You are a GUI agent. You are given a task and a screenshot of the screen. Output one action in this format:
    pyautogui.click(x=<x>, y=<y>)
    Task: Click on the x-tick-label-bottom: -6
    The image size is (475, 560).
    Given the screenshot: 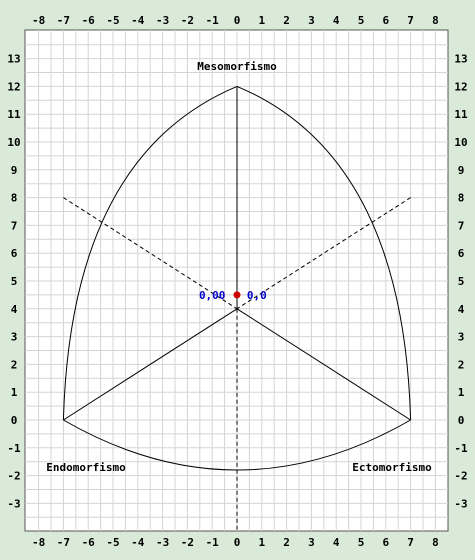 What is the action you would take?
    pyautogui.click(x=89, y=542)
    